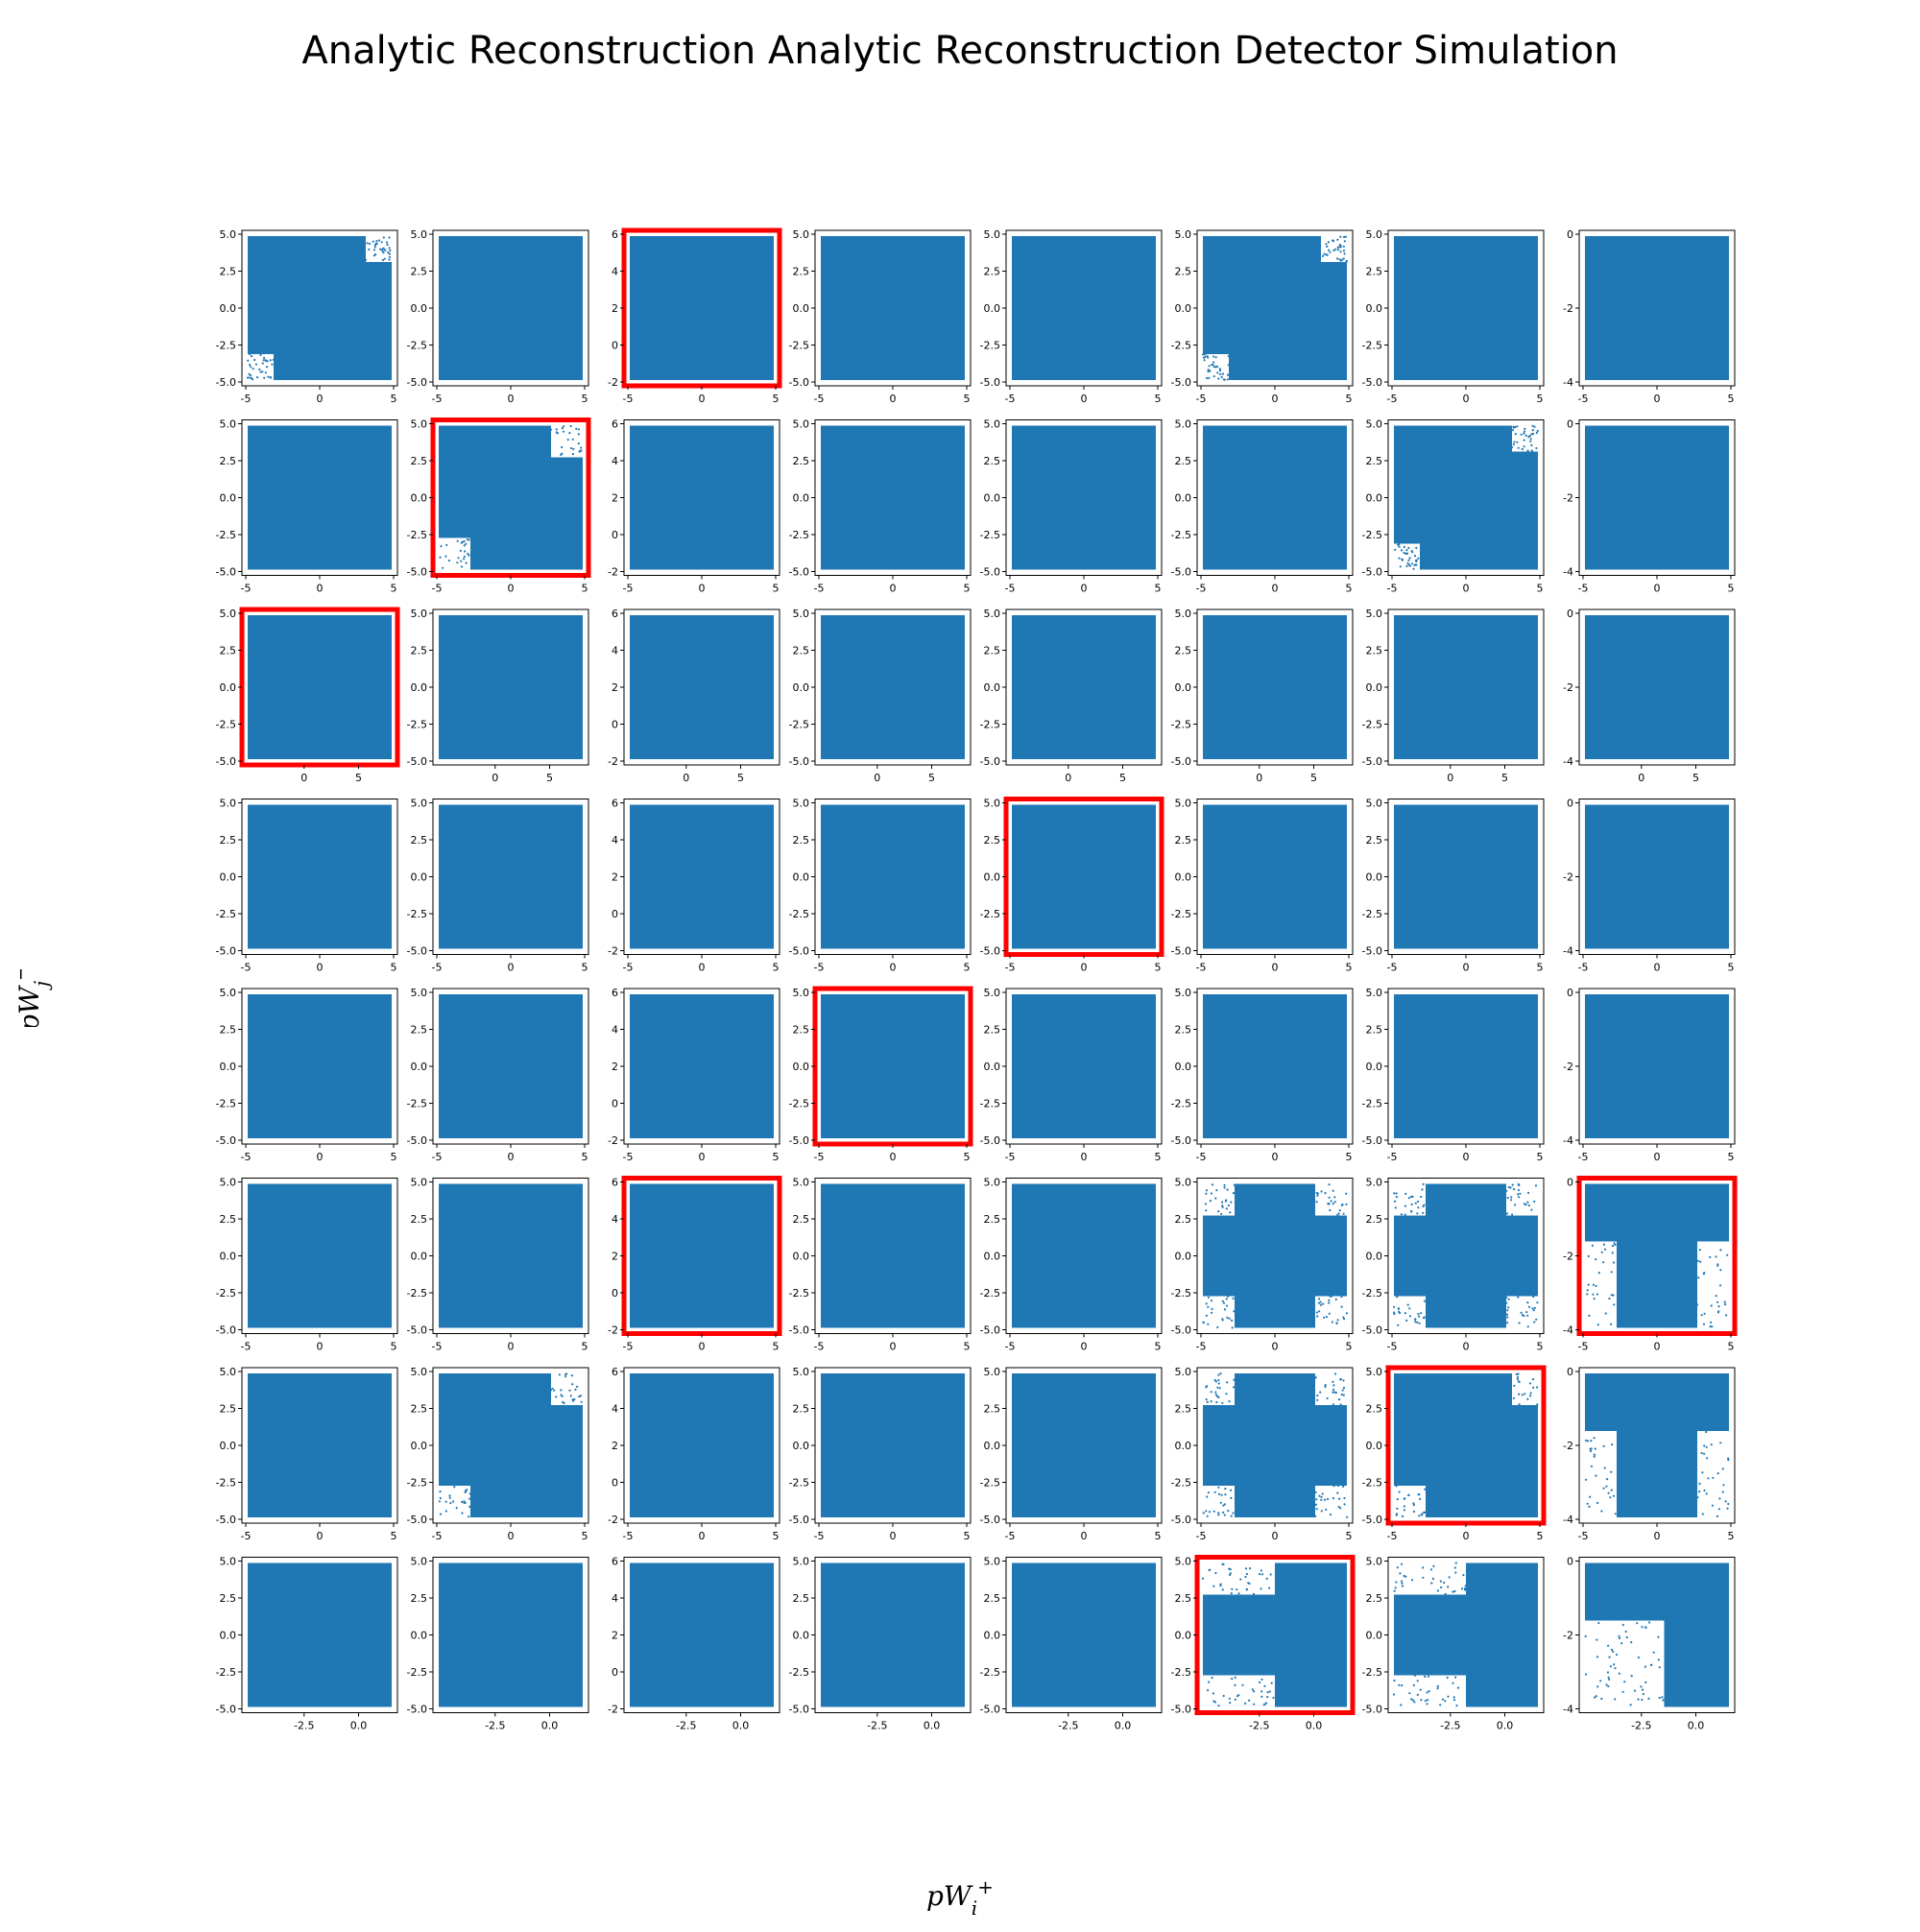  Describe the element at coordinates (359, 1726) in the screenshot. I see `x-tick-label: 0.0` at that location.